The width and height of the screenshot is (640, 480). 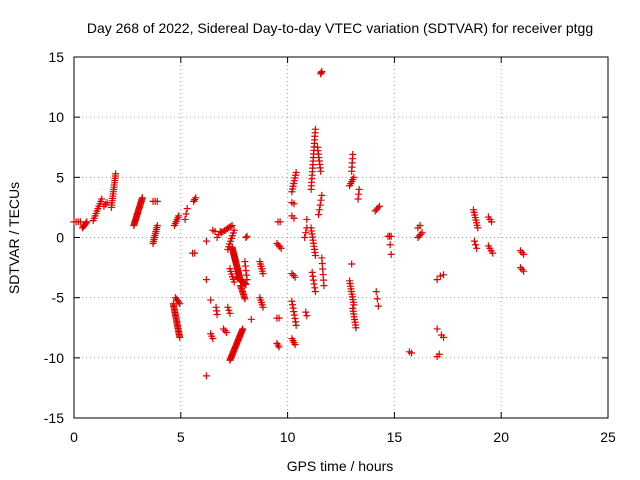 What do you see at coordinates (58, 298) in the screenshot?
I see `y-tick-label: -5` at bounding box center [58, 298].